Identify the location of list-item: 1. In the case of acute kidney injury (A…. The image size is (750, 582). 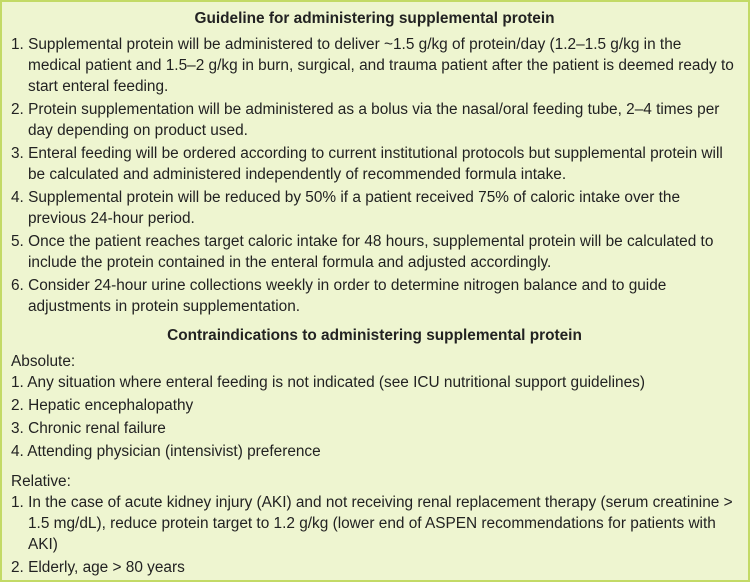
(372, 523).